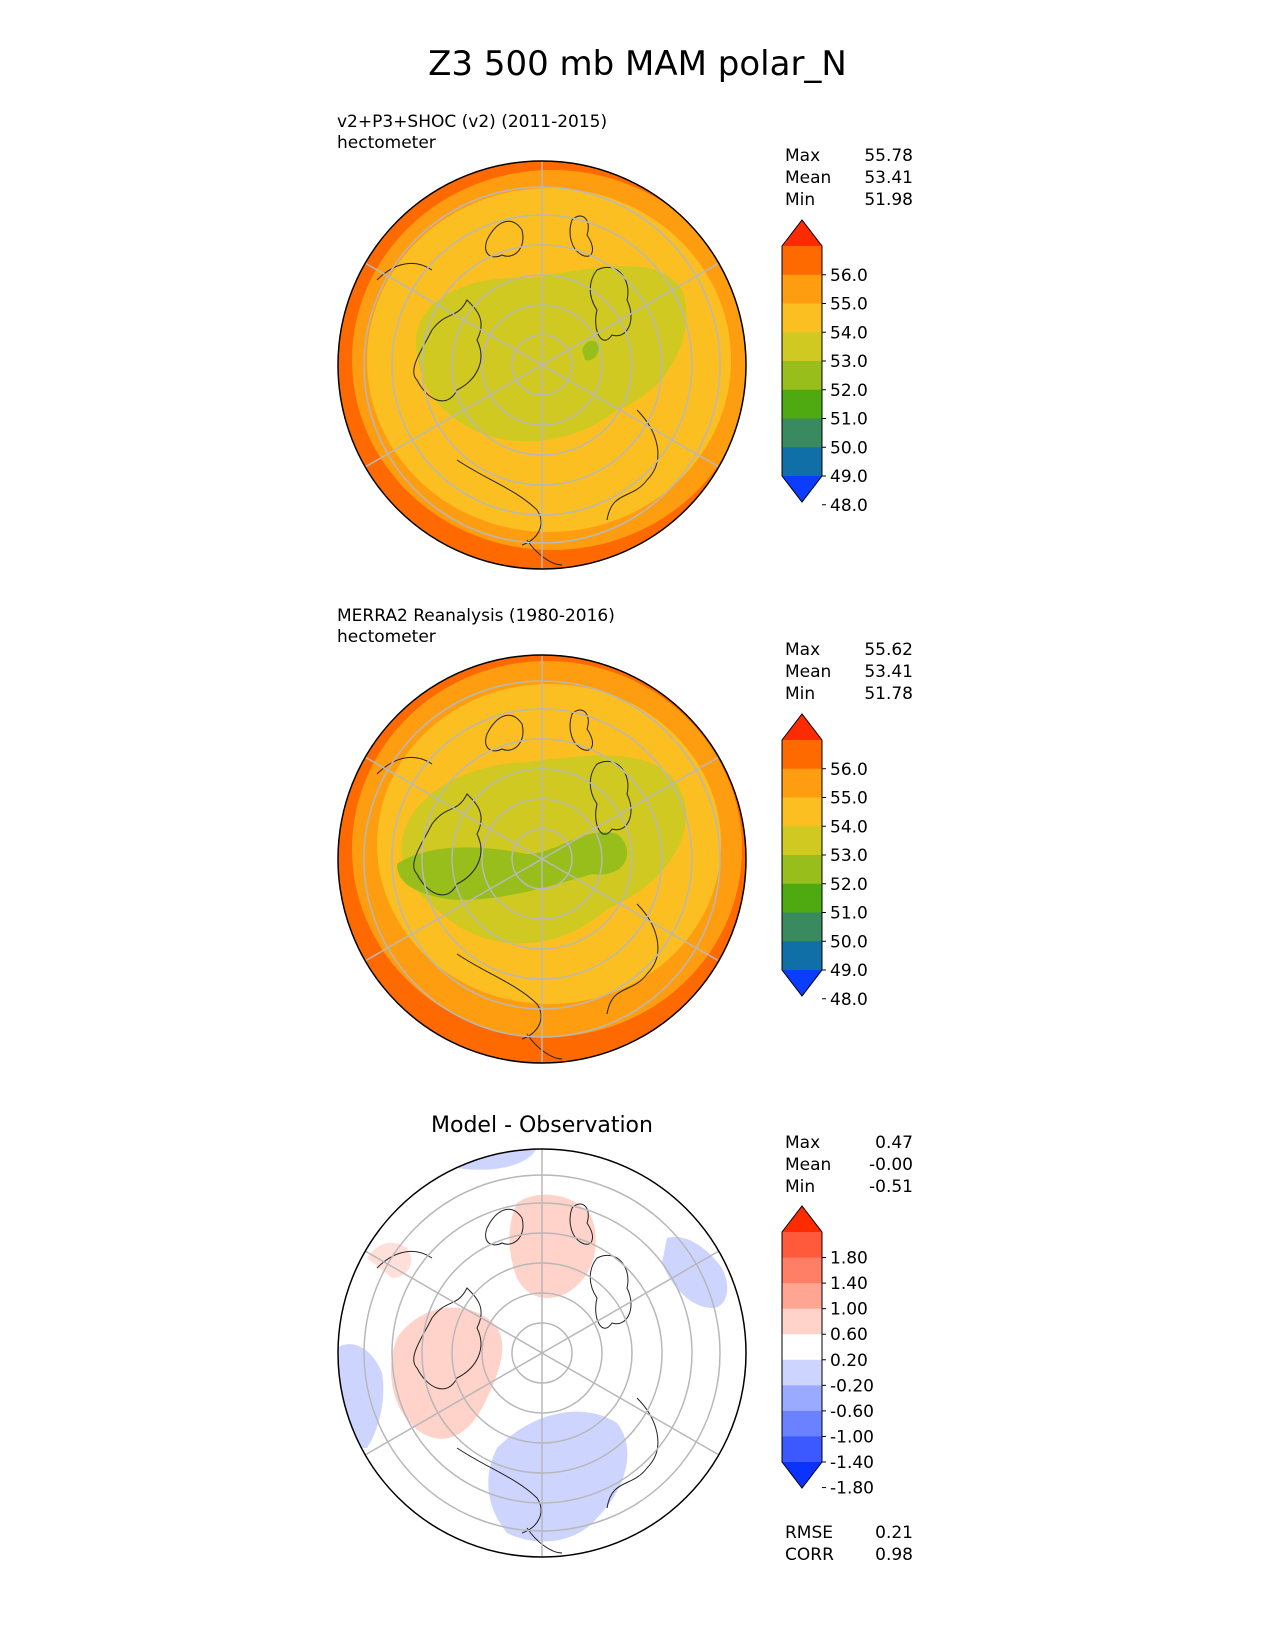 The image size is (1275, 1650). What do you see at coordinates (852, 1437) in the screenshot?
I see `colorbar-tick-label: -1.00` at bounding box center [852, 1437].